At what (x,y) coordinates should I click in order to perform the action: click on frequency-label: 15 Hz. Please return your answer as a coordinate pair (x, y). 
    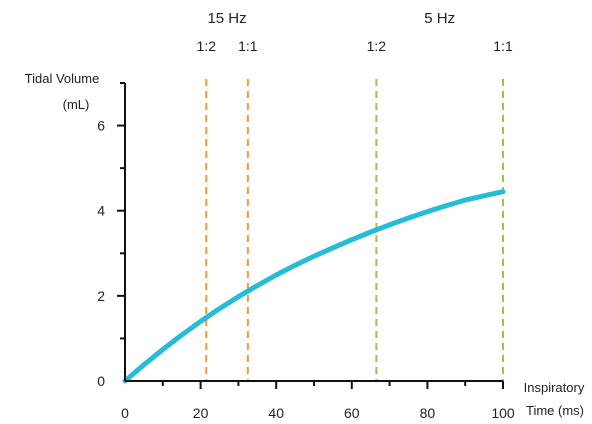
    Looking at the image, I should click on (226, 18).